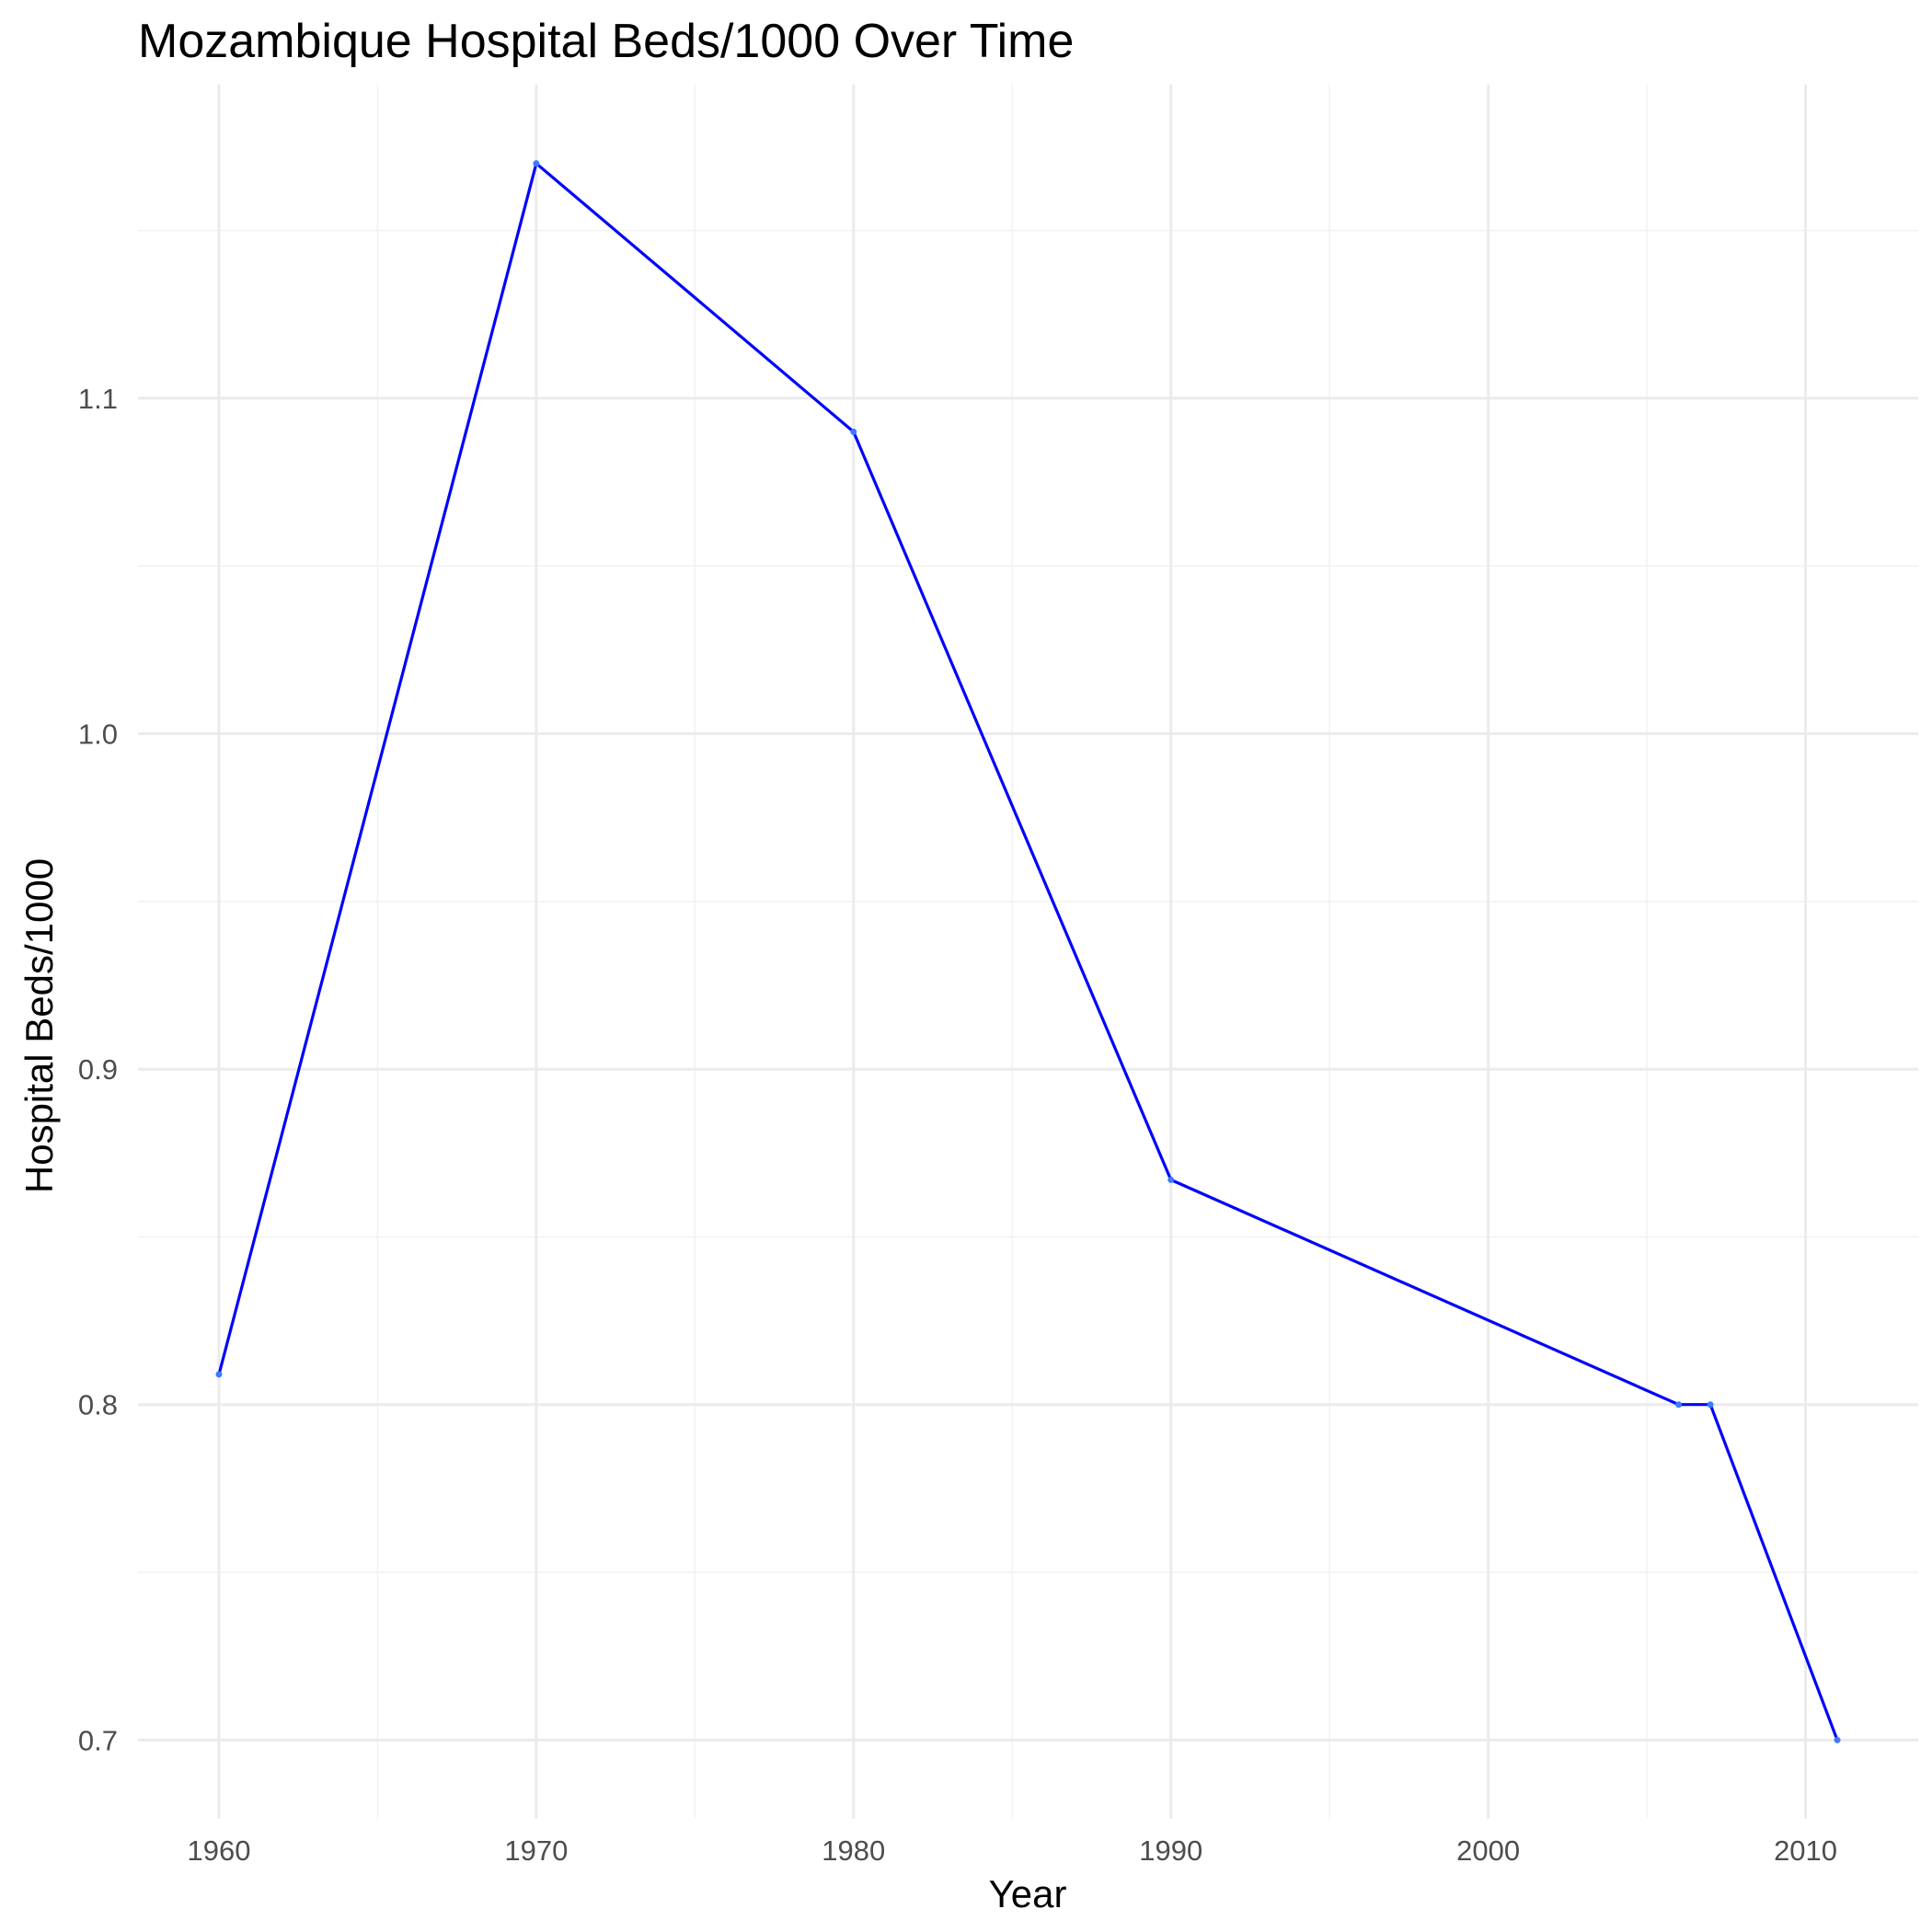  What do you see at coordinates (98, 1405) in the screenshot?
I see `y-tick-label: 0.8` at bounding box center [98, 1405].